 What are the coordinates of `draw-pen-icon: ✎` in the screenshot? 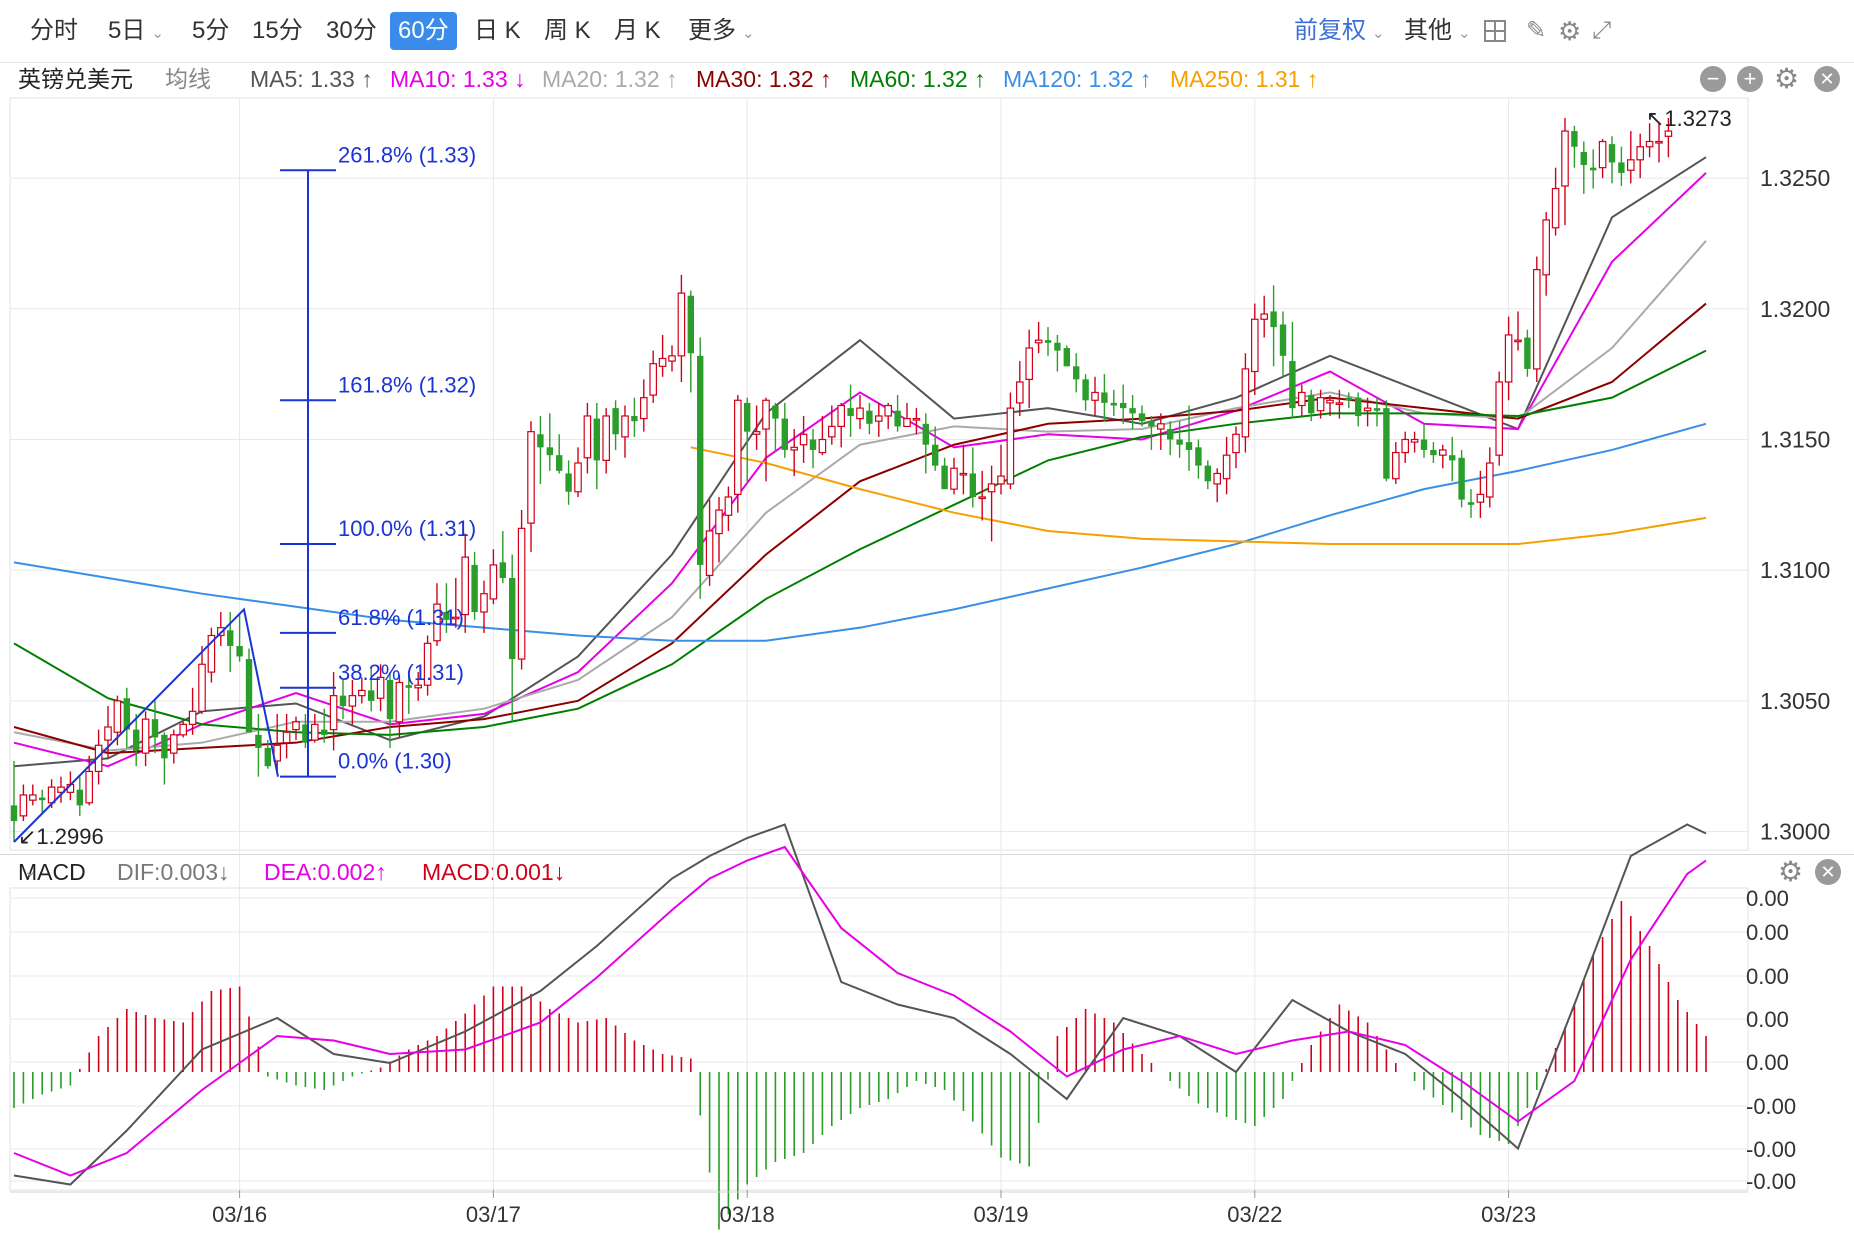 It's located at (1536, 30).